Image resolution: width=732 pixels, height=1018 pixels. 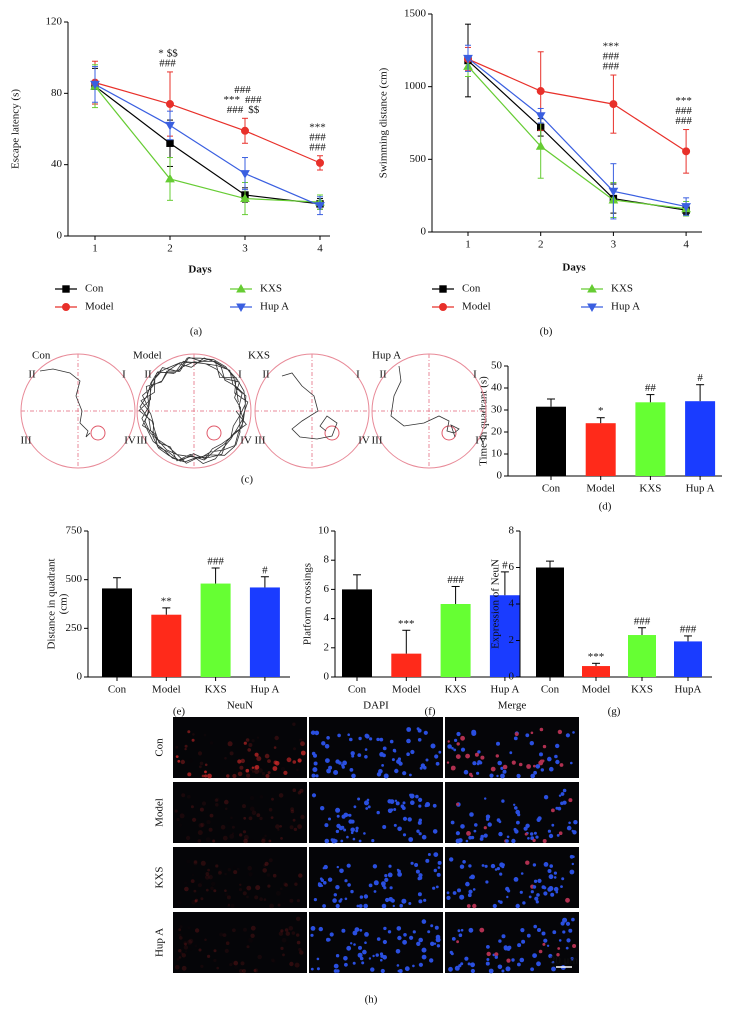 What do you see at coordinates (512, 567) in the screenshot?
I see `y-tick-label: 6` at bounding box center [512, 567].